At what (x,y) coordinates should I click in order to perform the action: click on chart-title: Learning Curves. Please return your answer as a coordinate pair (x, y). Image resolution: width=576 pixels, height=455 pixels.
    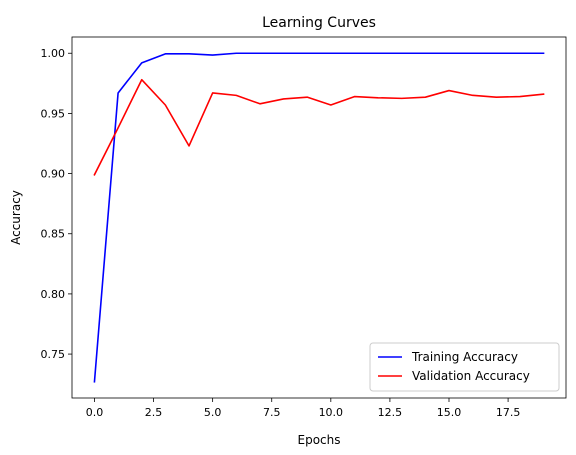
    Looking at the image, I should click on (319, 23).